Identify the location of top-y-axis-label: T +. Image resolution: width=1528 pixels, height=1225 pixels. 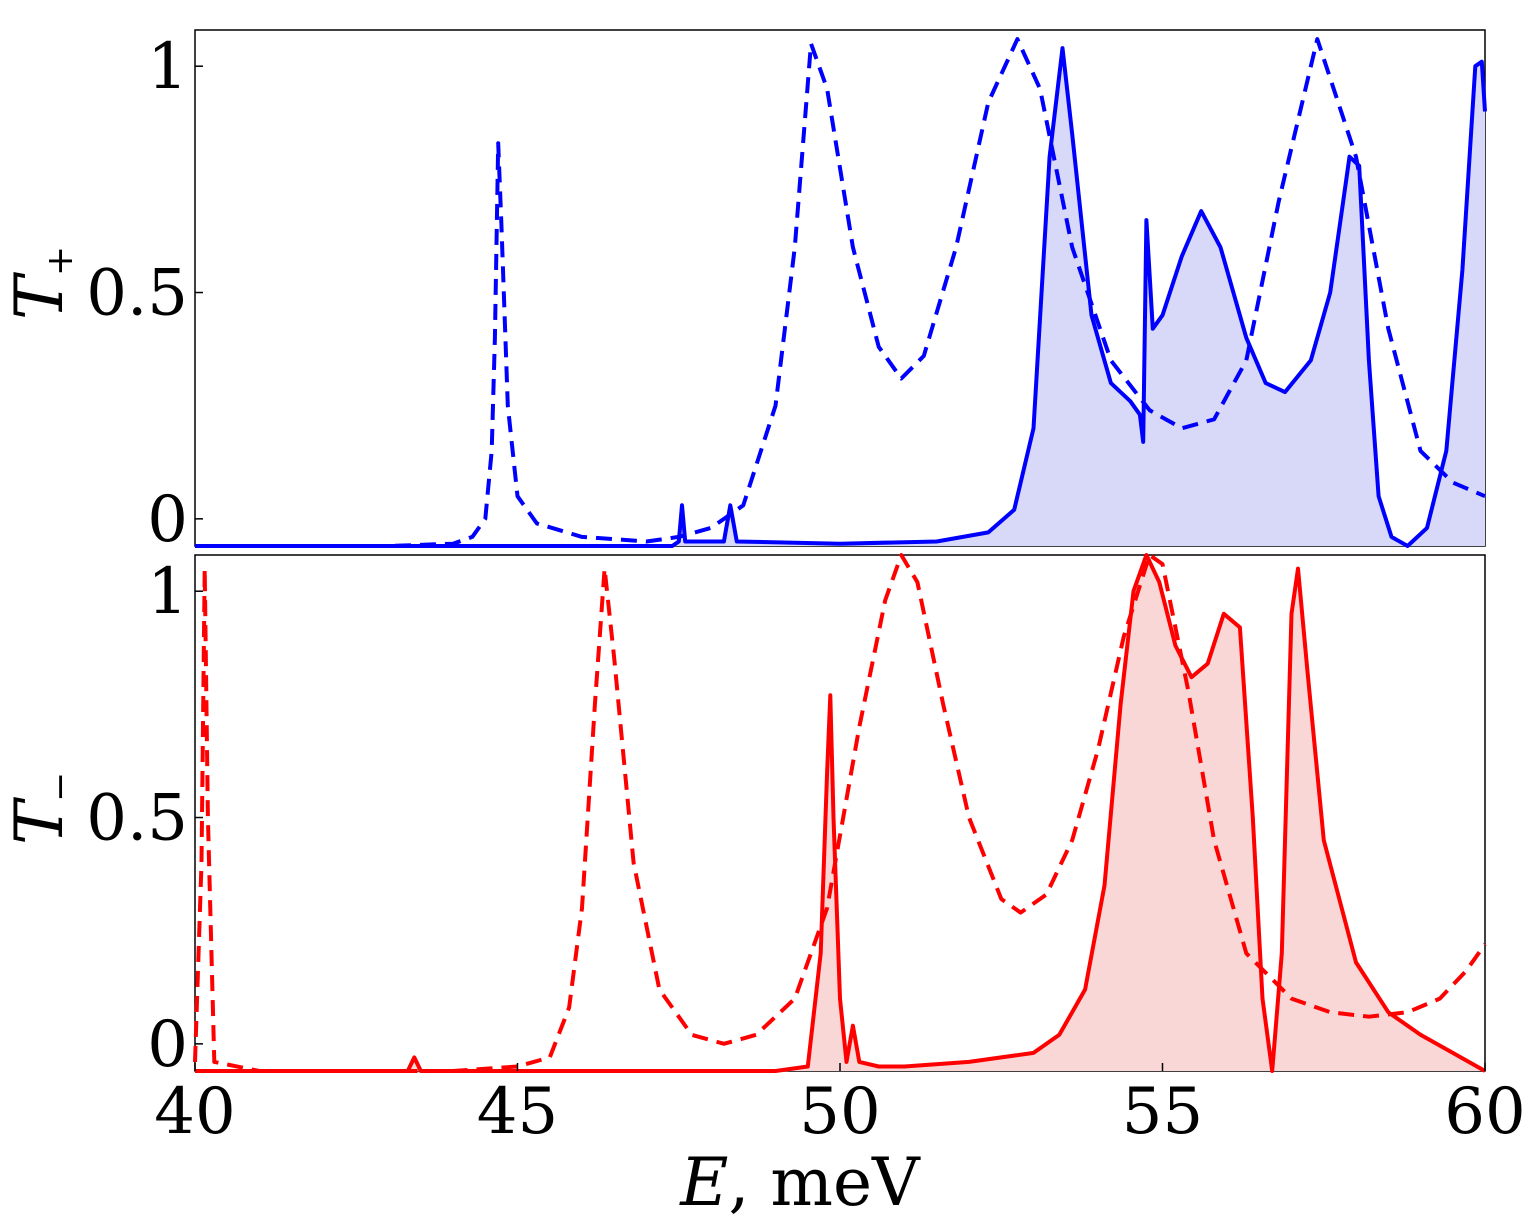
(41, 283).